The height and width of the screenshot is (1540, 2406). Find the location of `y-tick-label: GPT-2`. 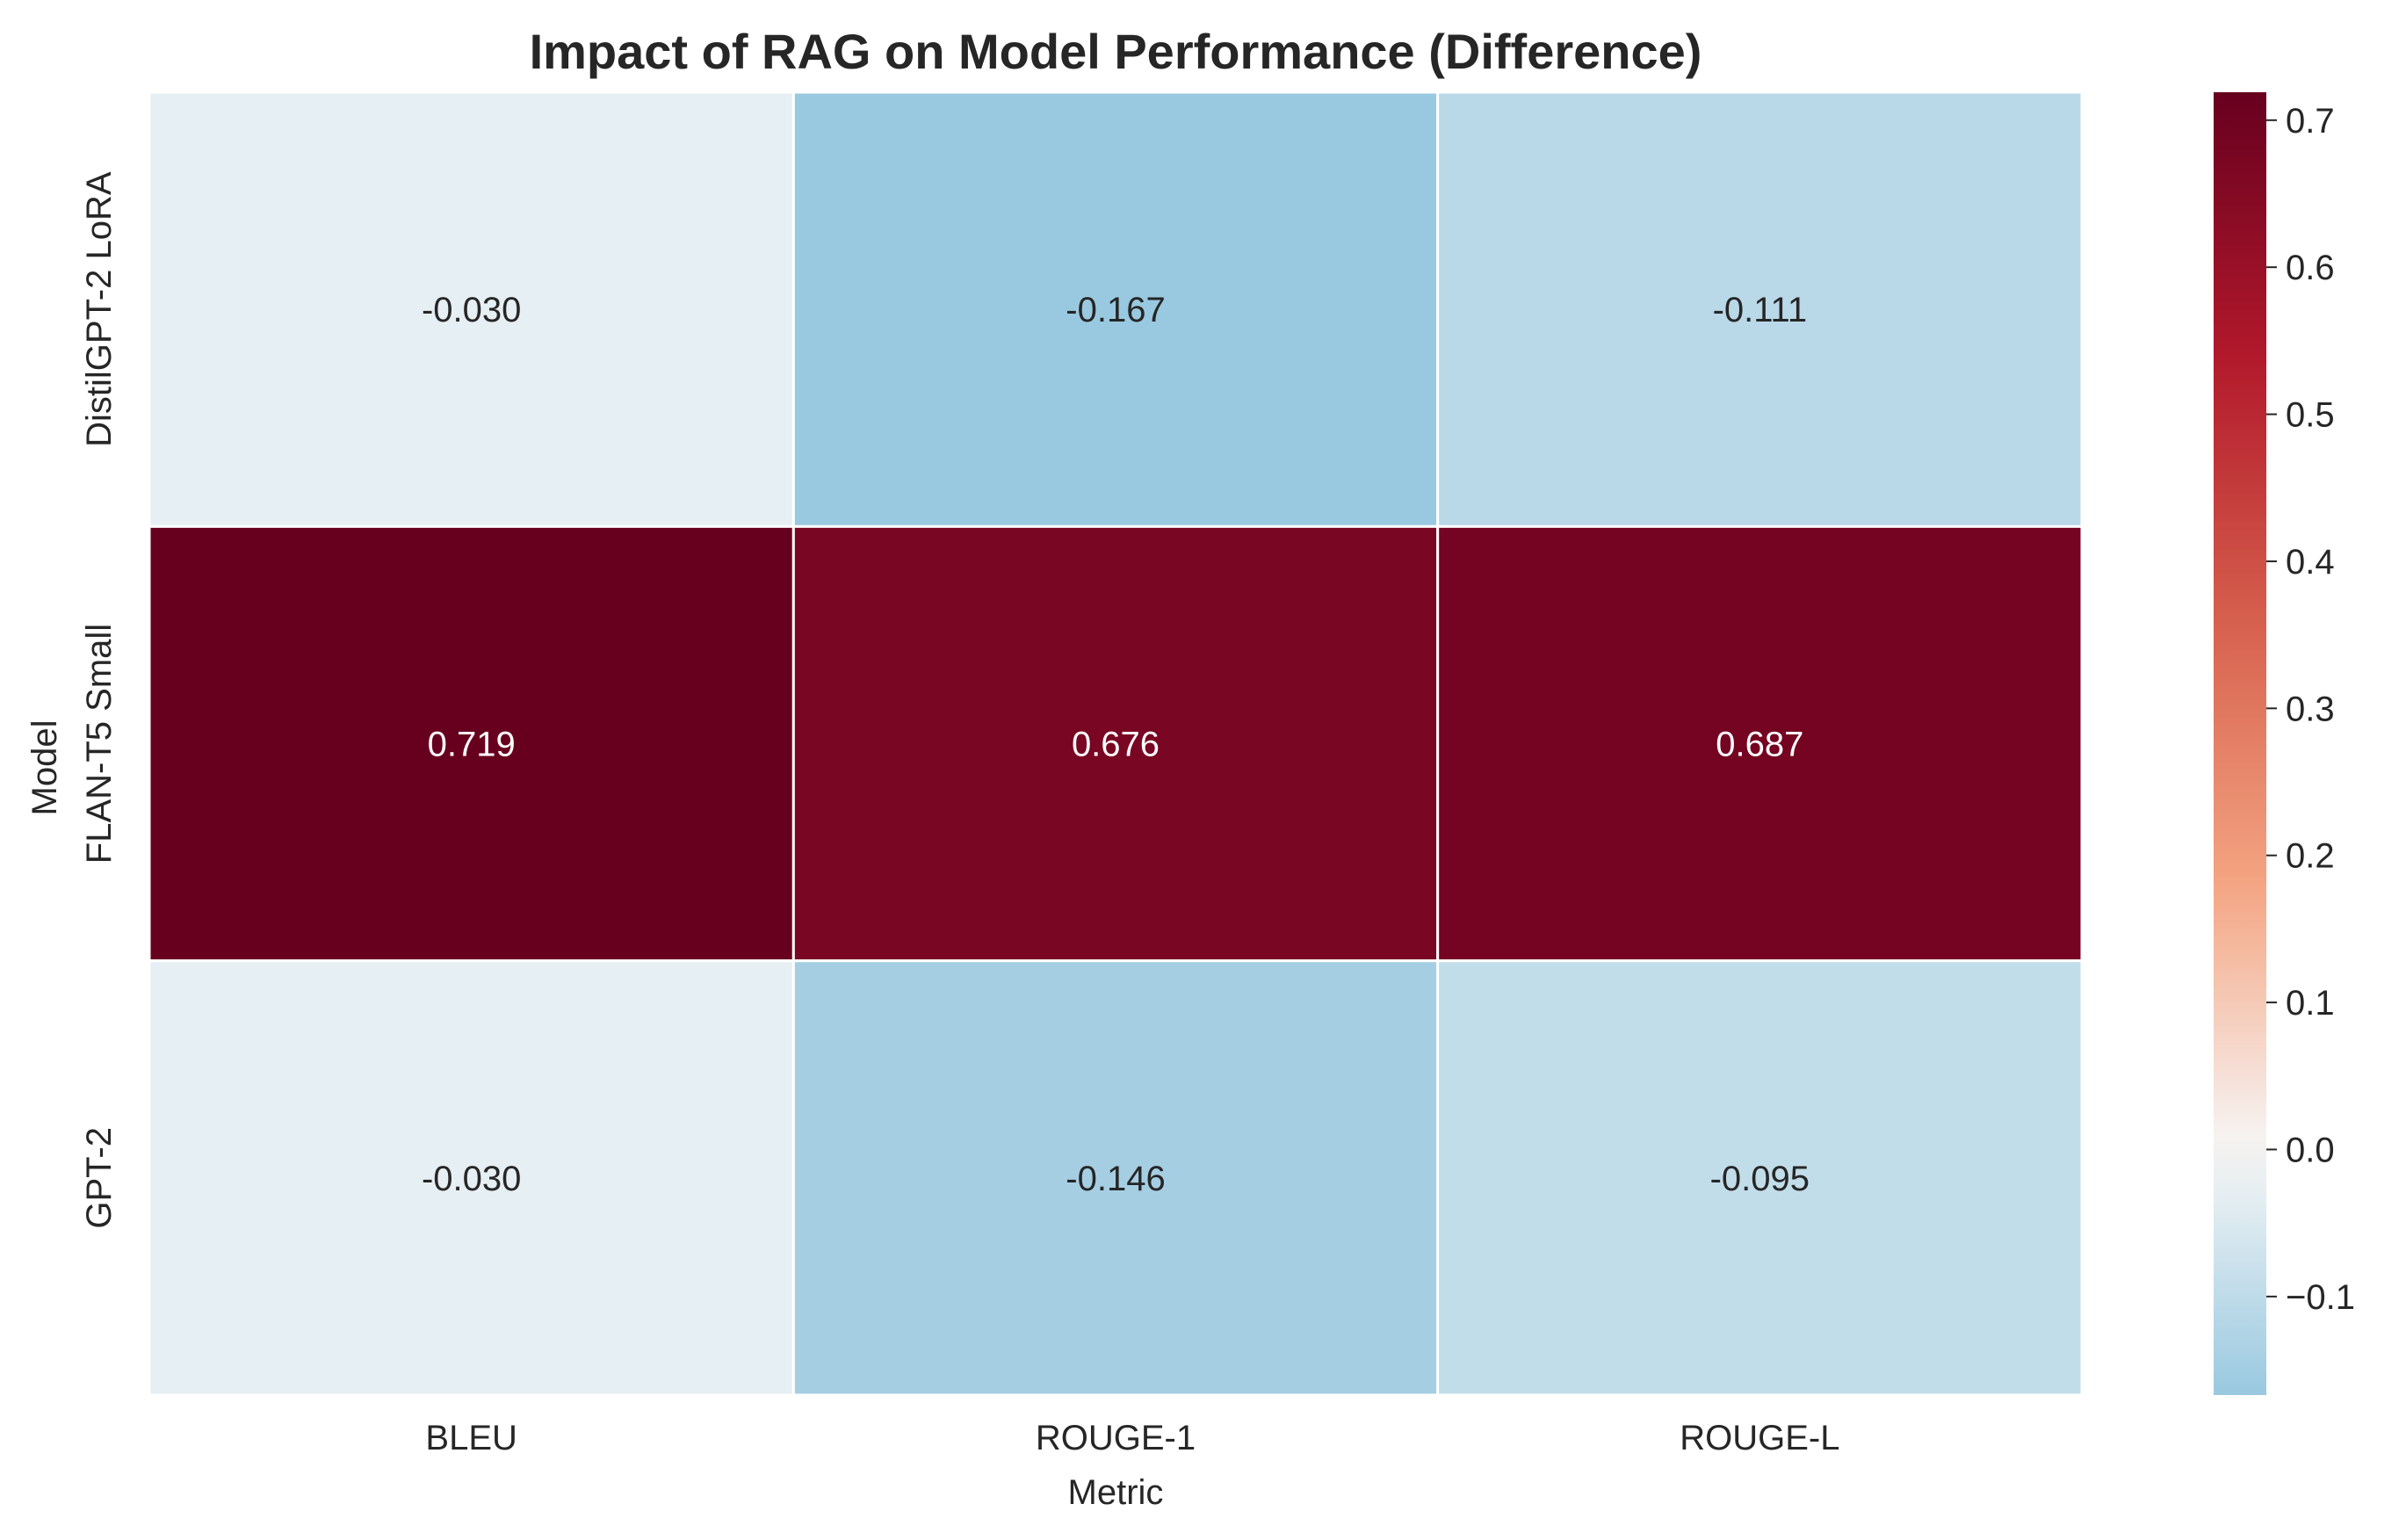

y-tick-label: GPT-2 is located at coordinates (99, 1178).